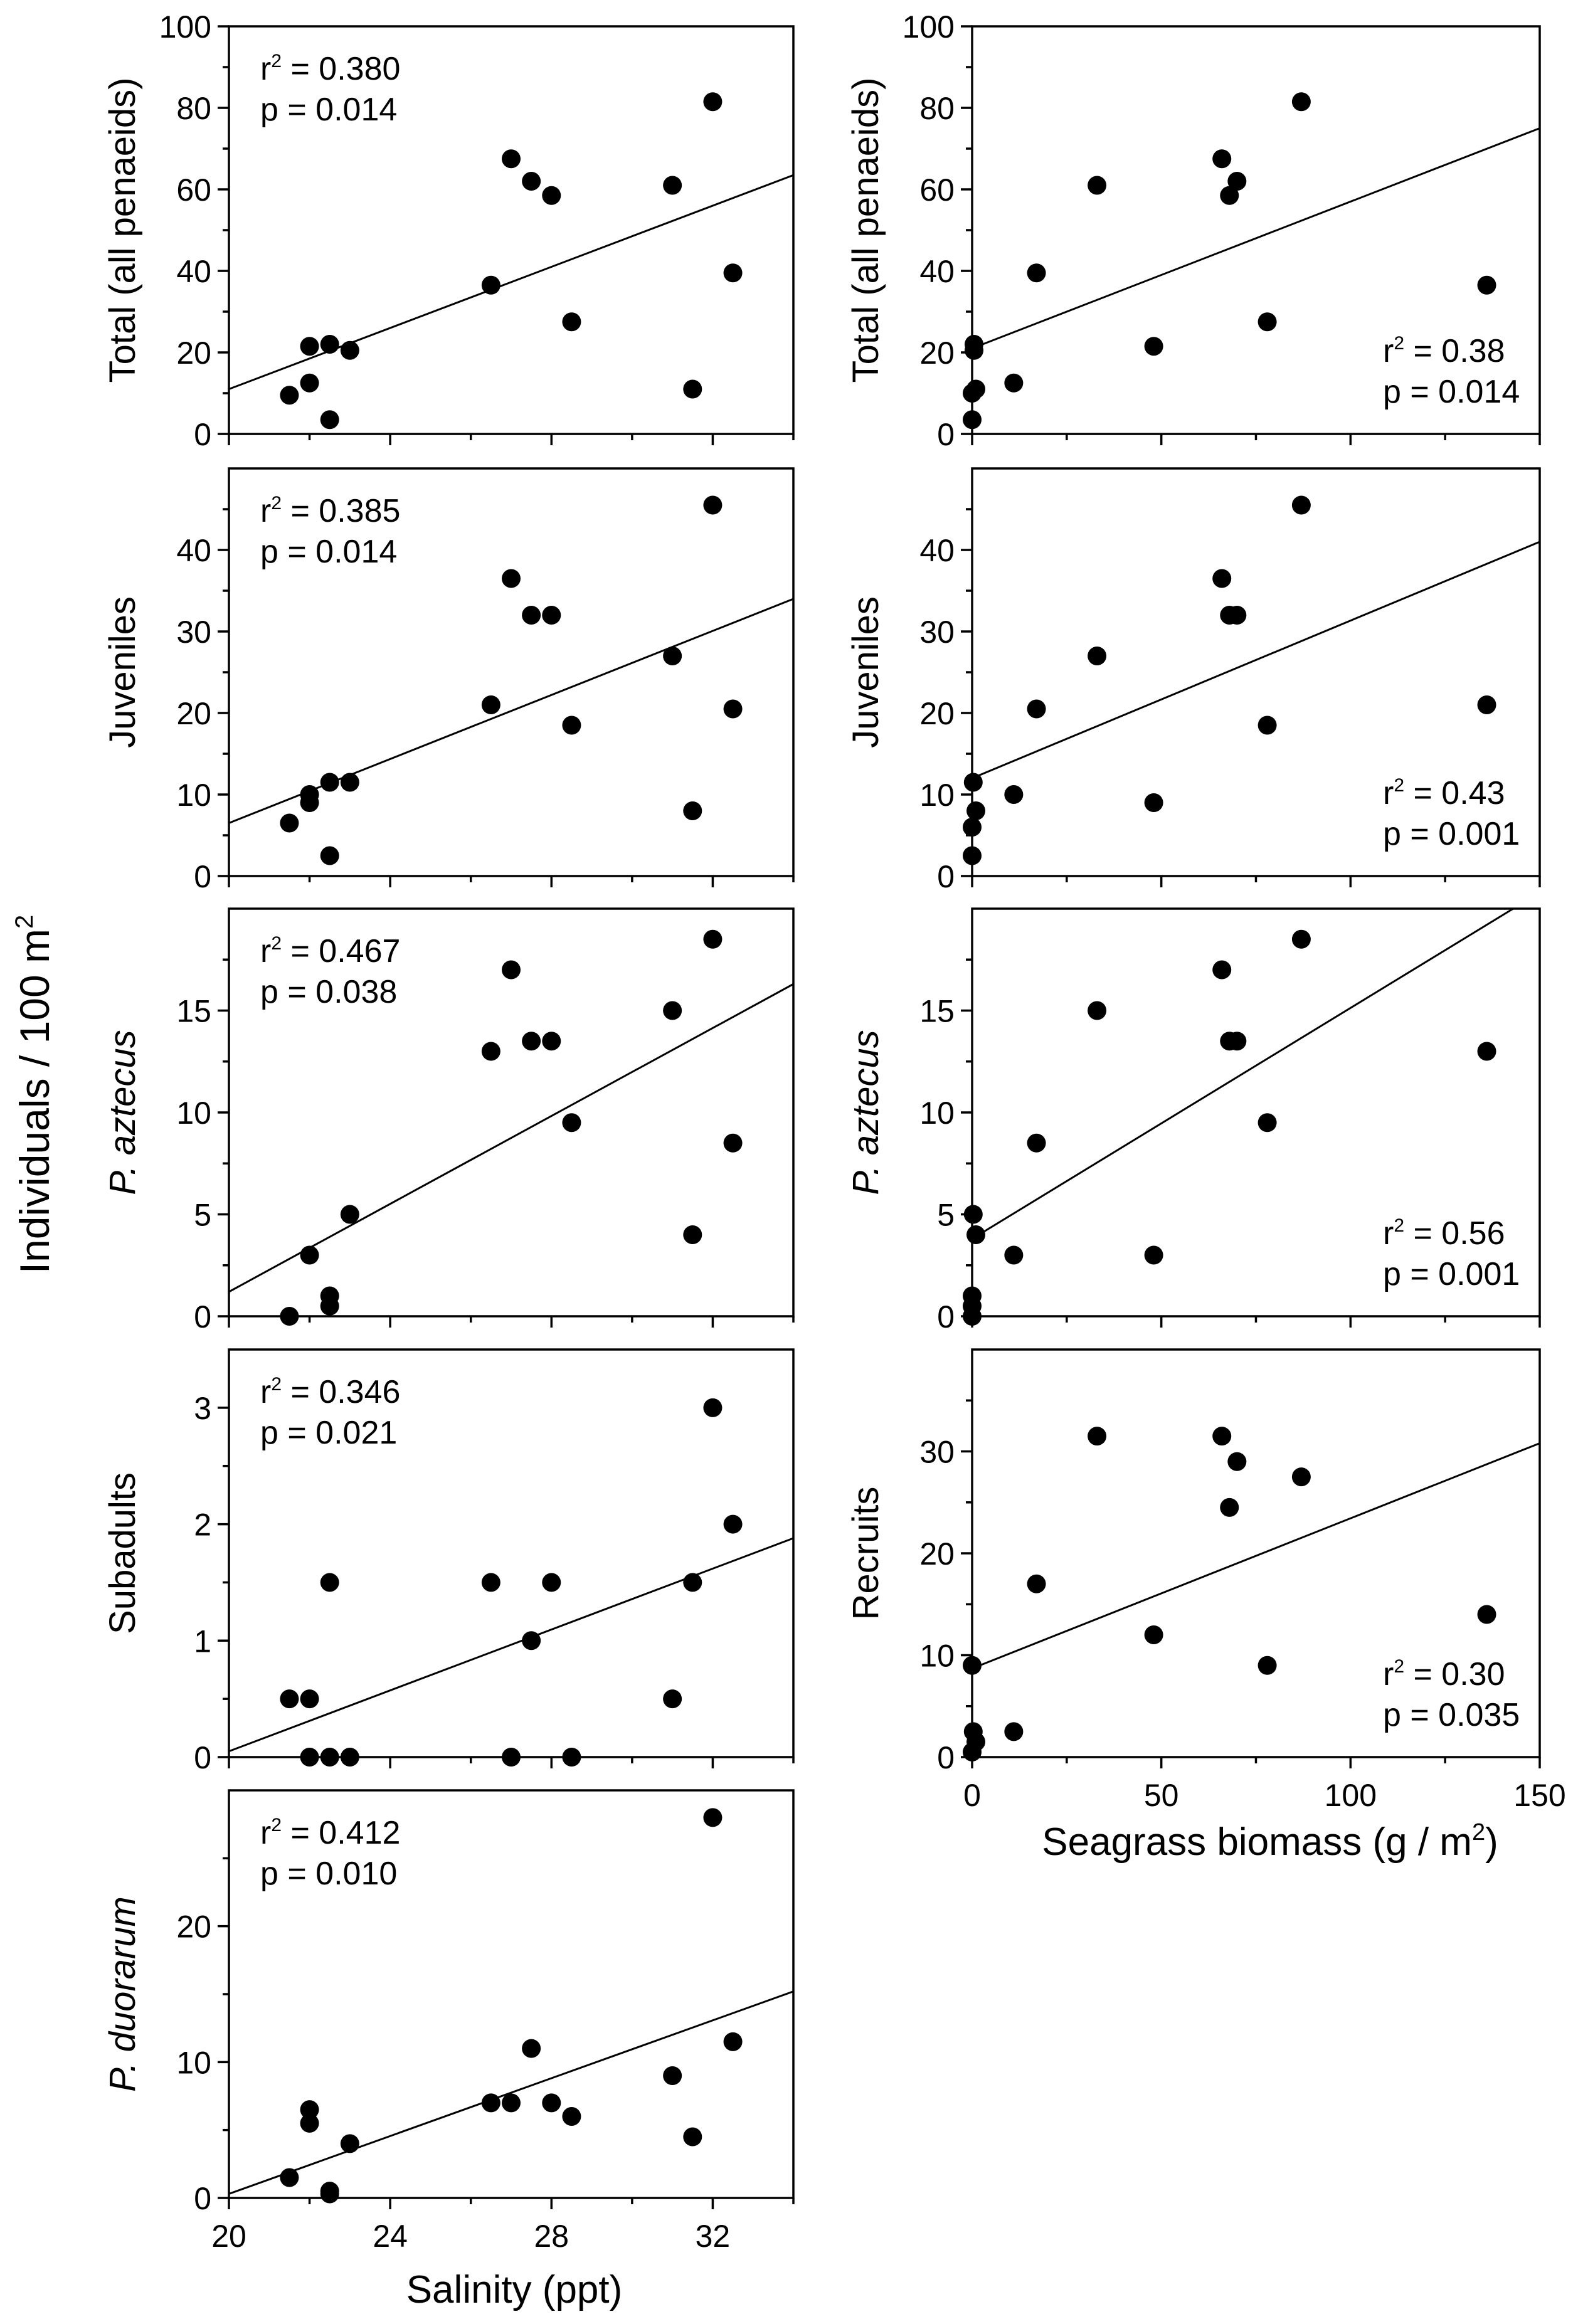 The image size is (1583, 2324). Describe the element at coordinates (866, 1553) in the screenshot. I see `y-axis-label: Recruits` at that location.